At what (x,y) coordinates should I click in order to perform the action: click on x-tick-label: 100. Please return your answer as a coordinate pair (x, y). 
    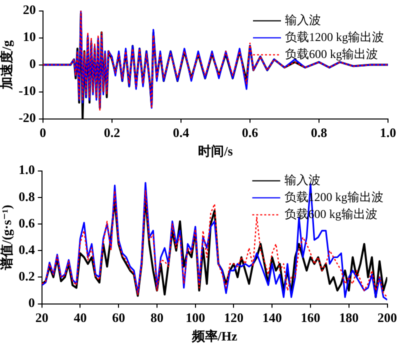
    Looking at the image, I should click on (196, 317).